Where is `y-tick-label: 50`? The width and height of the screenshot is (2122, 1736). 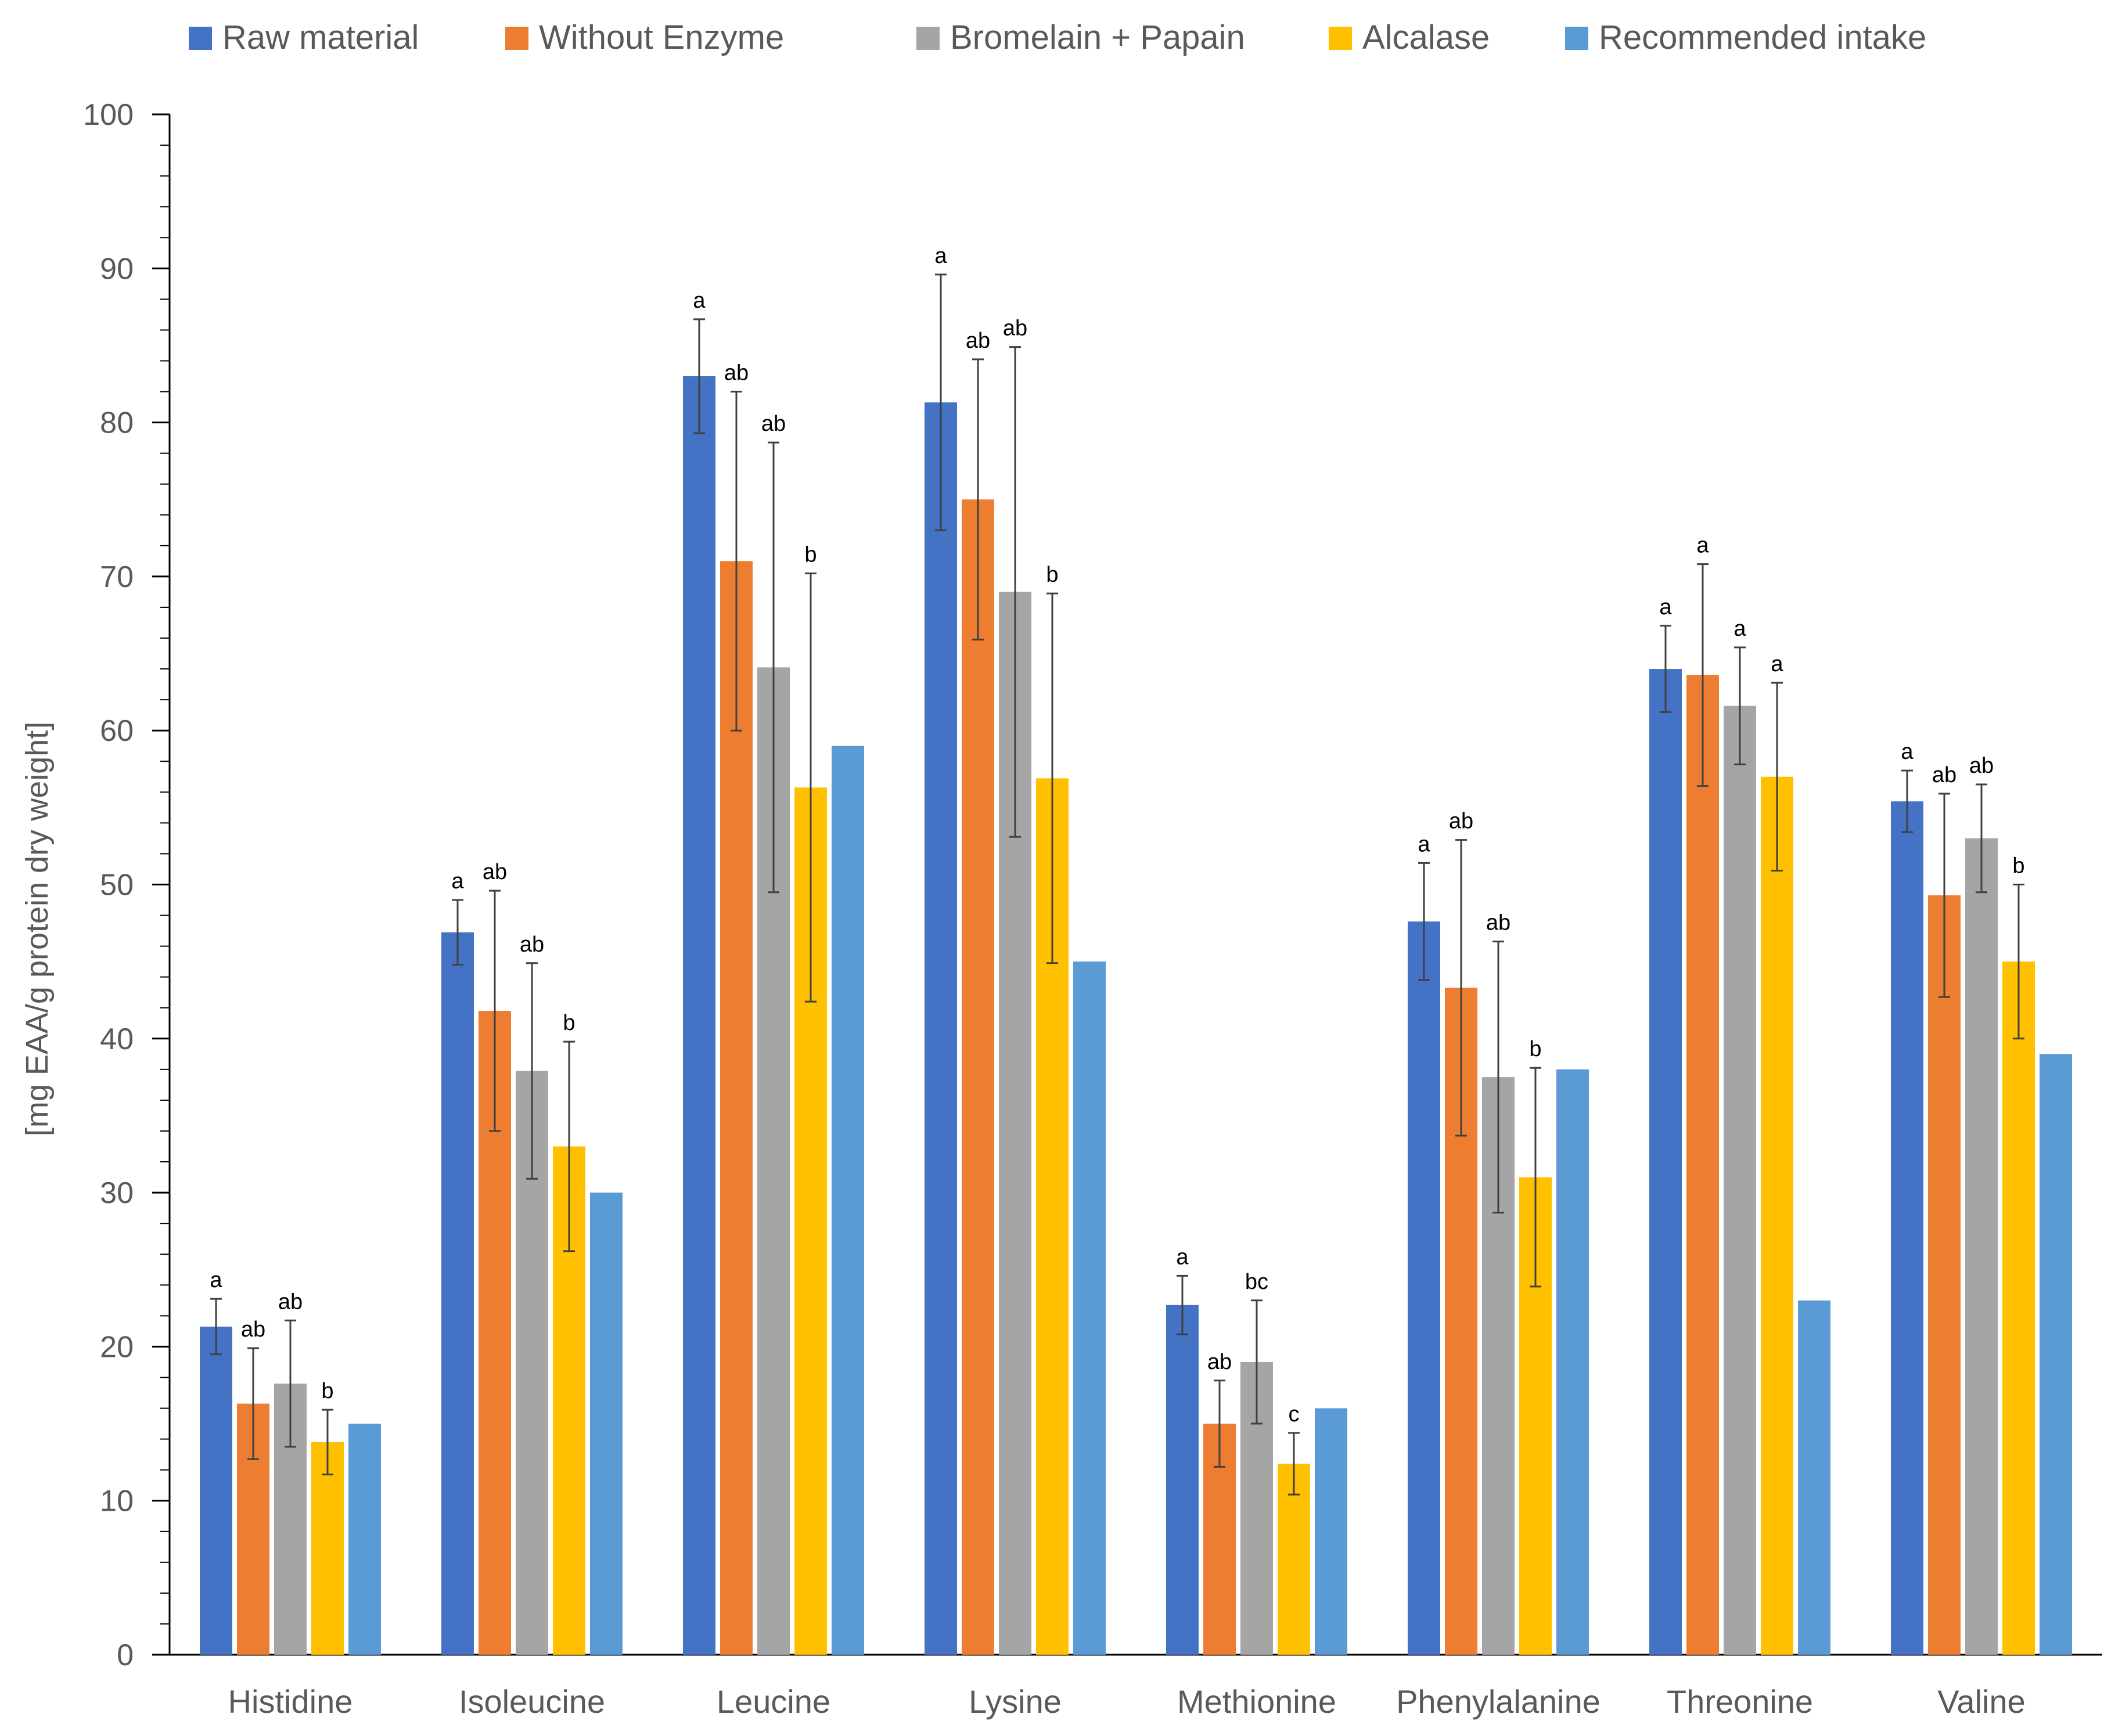 y-tick-label: 50 is located at coordinates (117, 885).